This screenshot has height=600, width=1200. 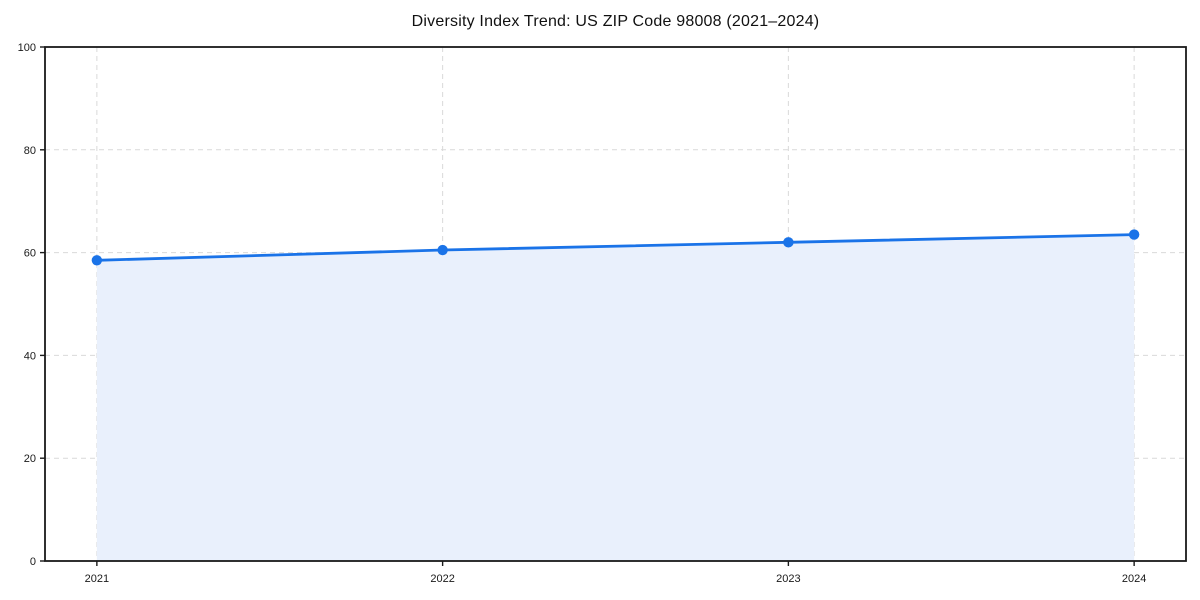 What do you see at coordinates (788, 579) in the screenshot?
I see `x-tick-label: 2023` at bounding box center [788, 579].